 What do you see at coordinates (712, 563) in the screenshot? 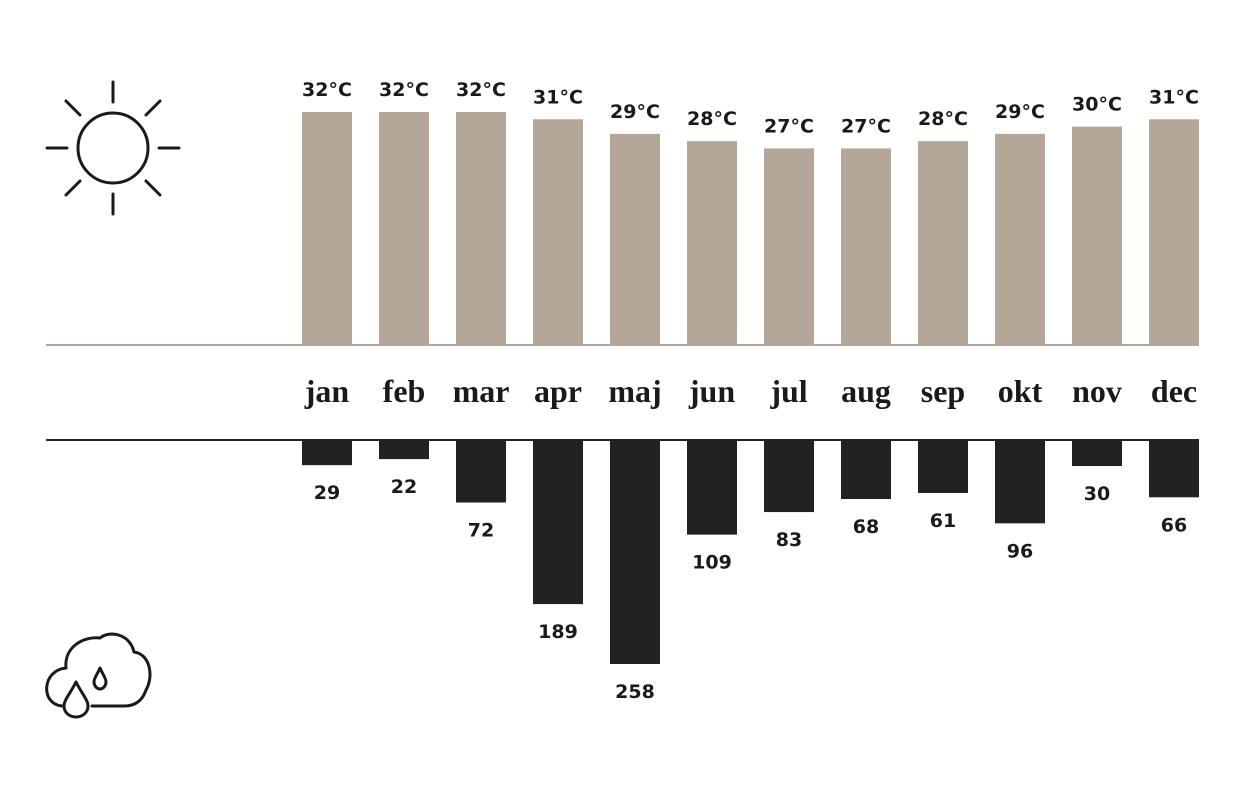
I see `value-label: 109` at bounding box center [712, 563].